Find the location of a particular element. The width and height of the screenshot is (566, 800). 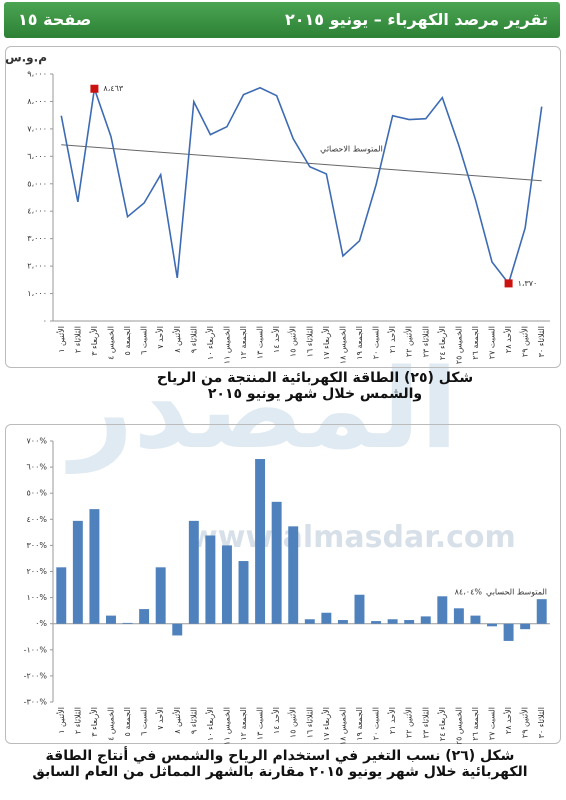

y-tick-label: ٤٠٠% is located at coordinates (37, 519).